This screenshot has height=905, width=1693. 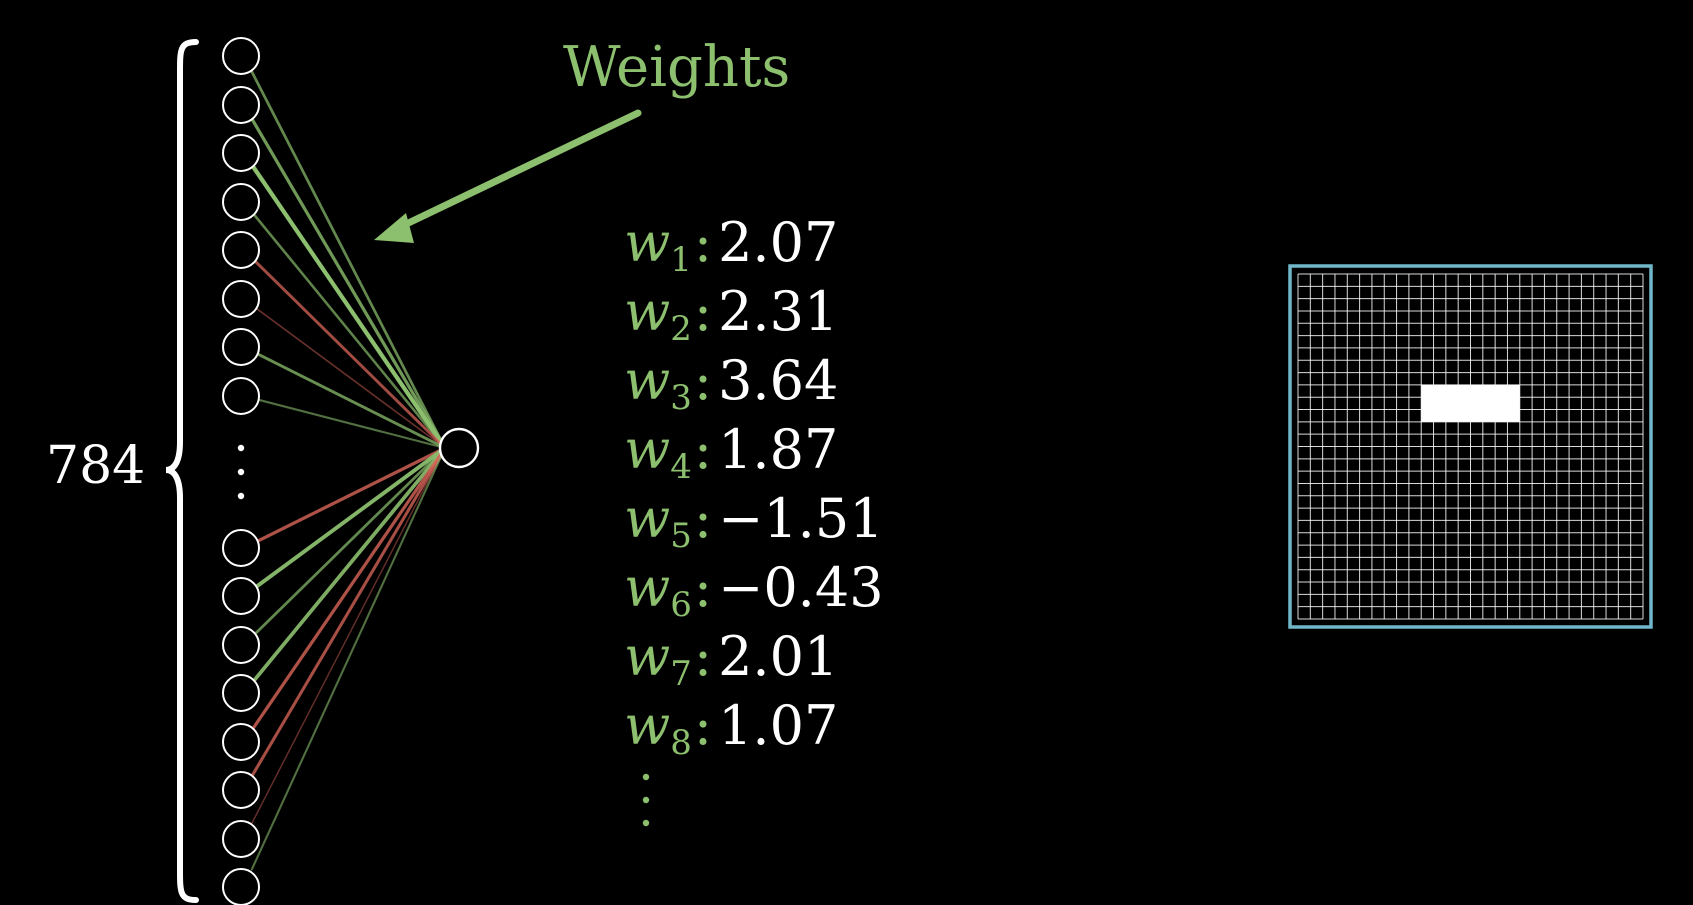 I want to click on arrow-shaft, so click(x=518, y=170).